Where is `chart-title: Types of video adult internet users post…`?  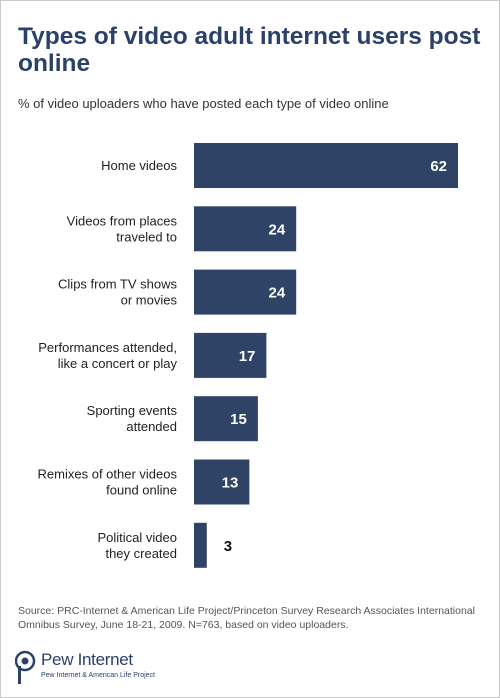
chart-title: Types of video adult internet users post… is located at coordinates (249, 50).